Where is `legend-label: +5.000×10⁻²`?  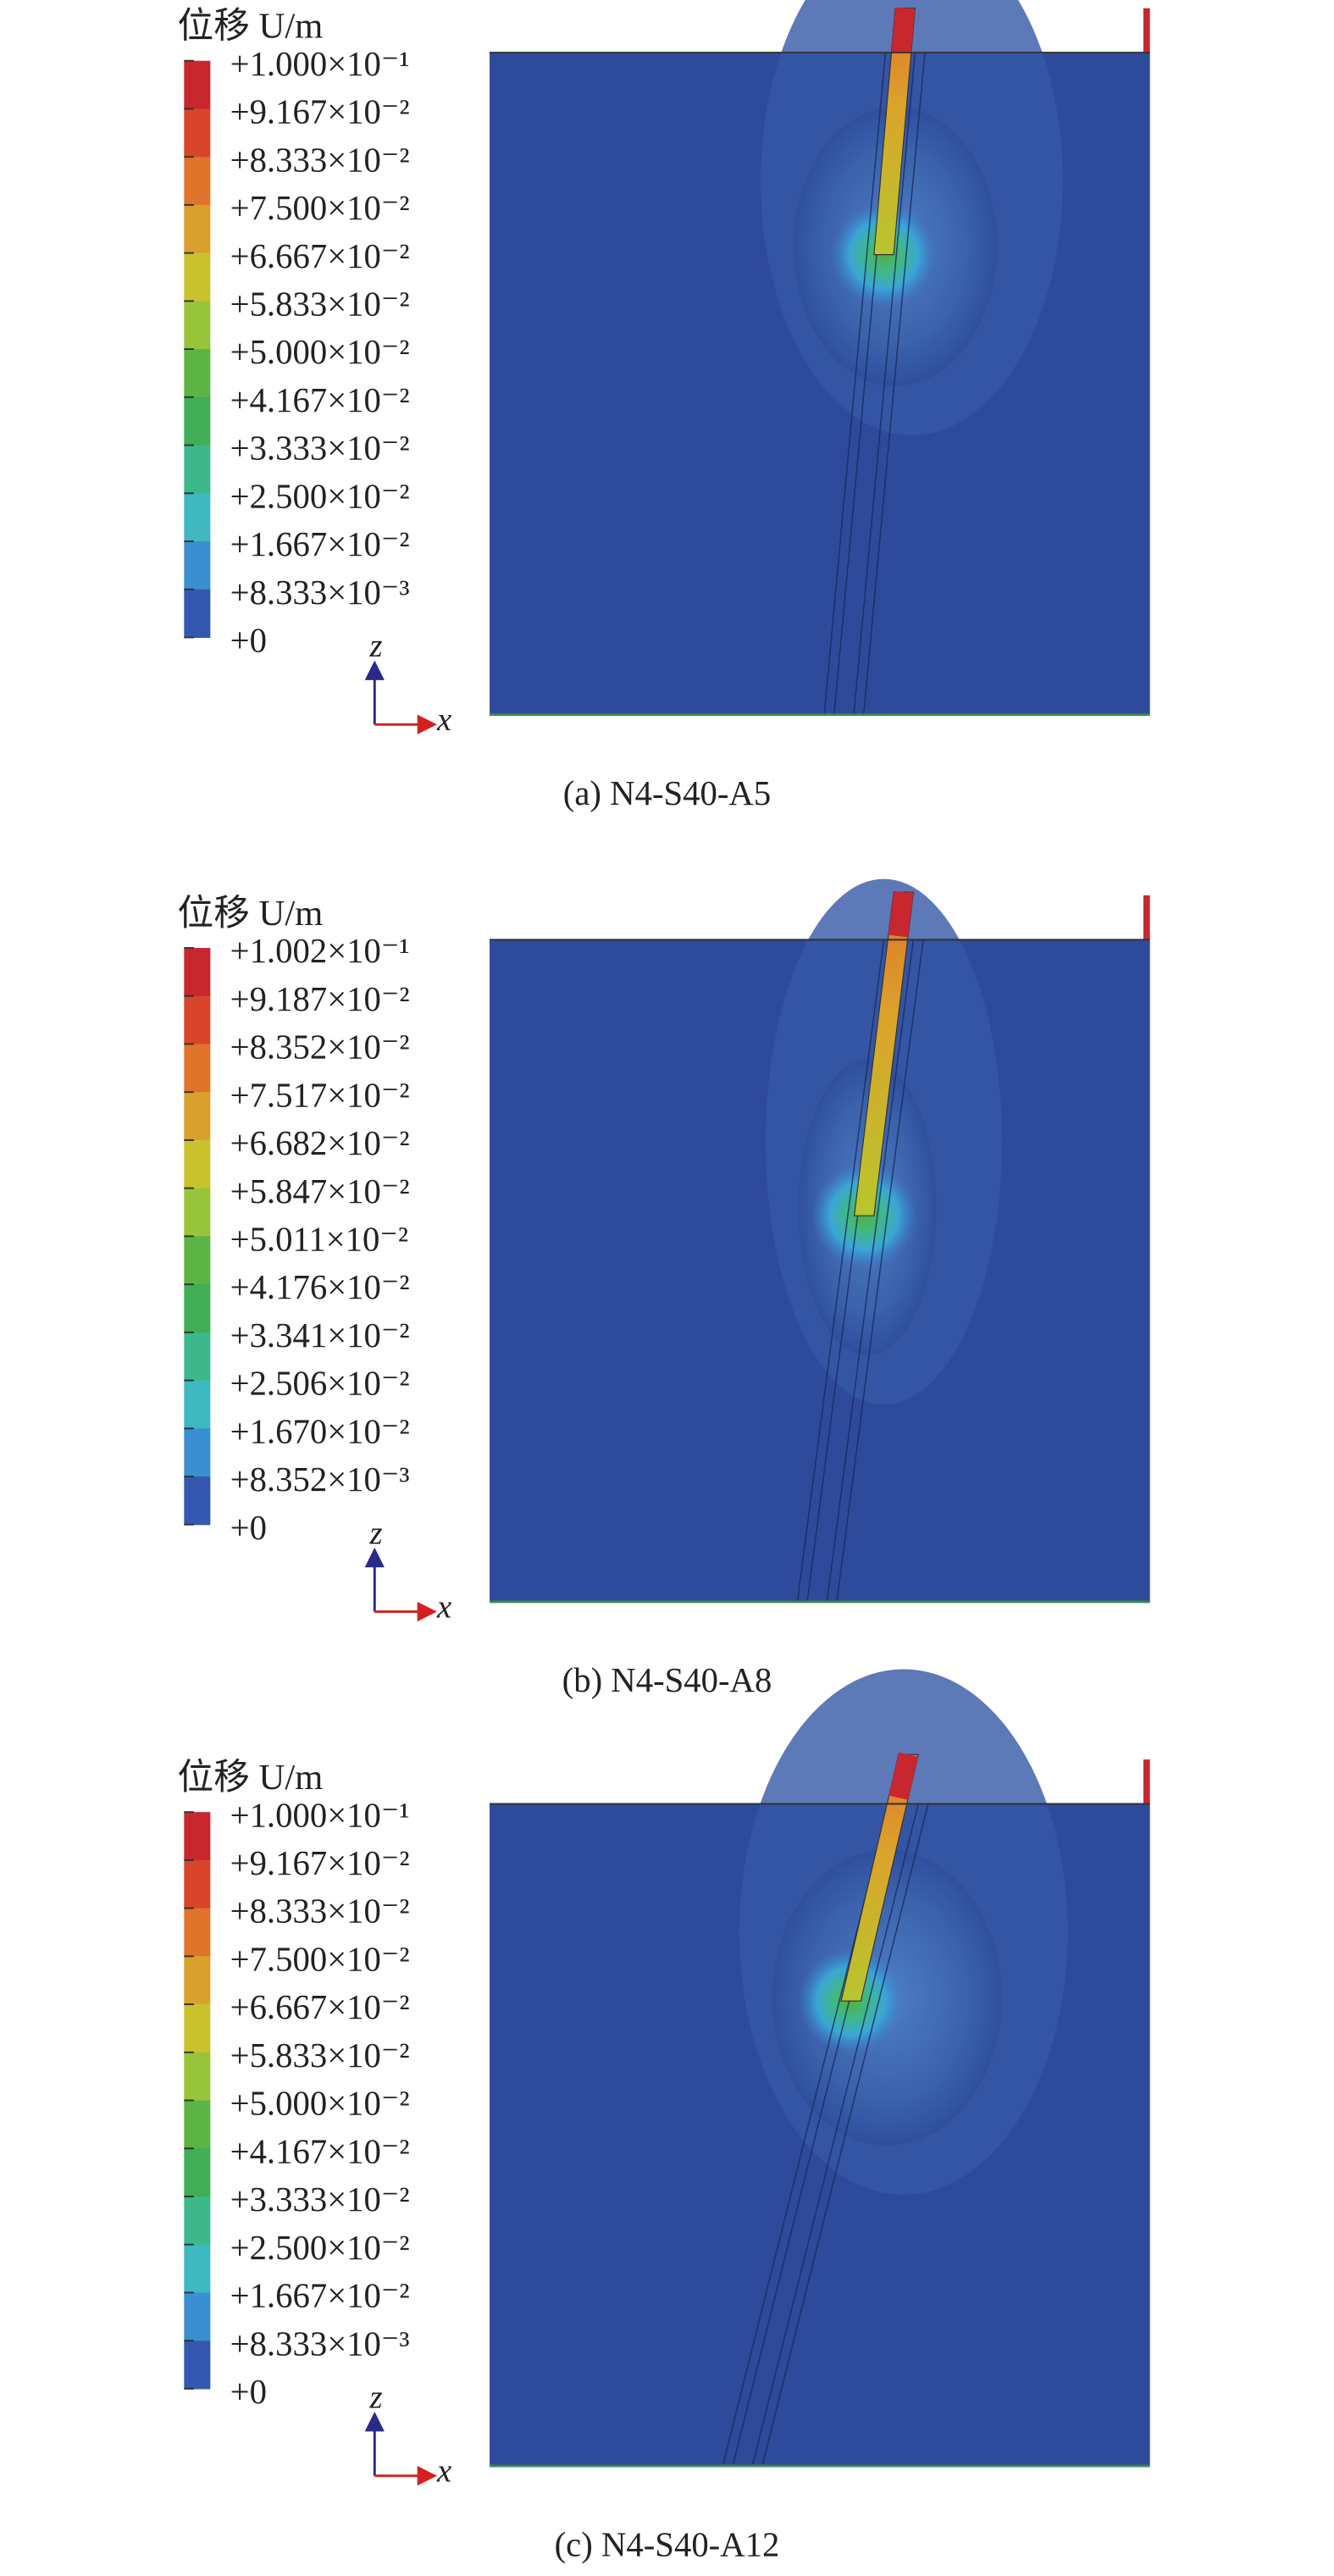
legend-label: +5.000×10⁻² is located at coordinates (320, 2104).